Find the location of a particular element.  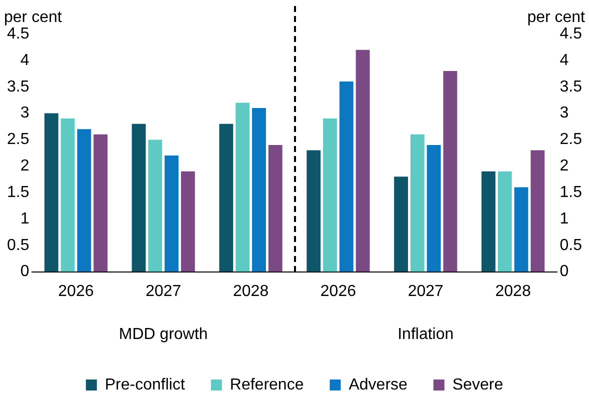

y-tick-label: 1.5 is located at coordinates (18, 192).